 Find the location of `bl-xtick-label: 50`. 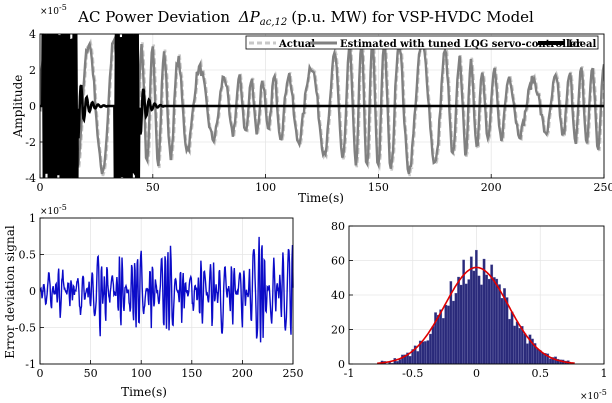

bl-xtick-label: 50 is located at coordinates (91, 373).